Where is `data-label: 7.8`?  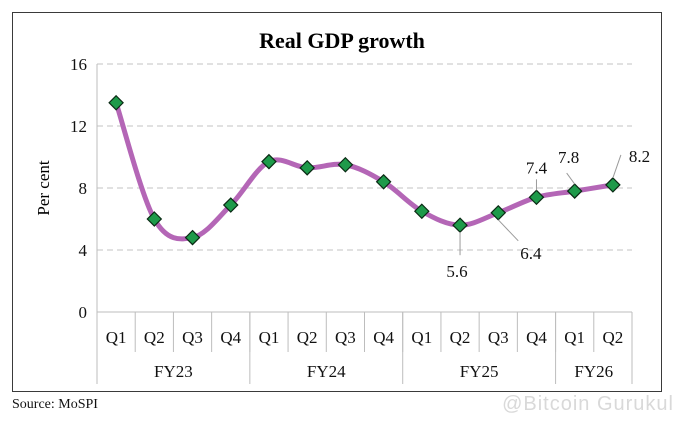 data-label: 7.8 is located at coordinates (568, 157).